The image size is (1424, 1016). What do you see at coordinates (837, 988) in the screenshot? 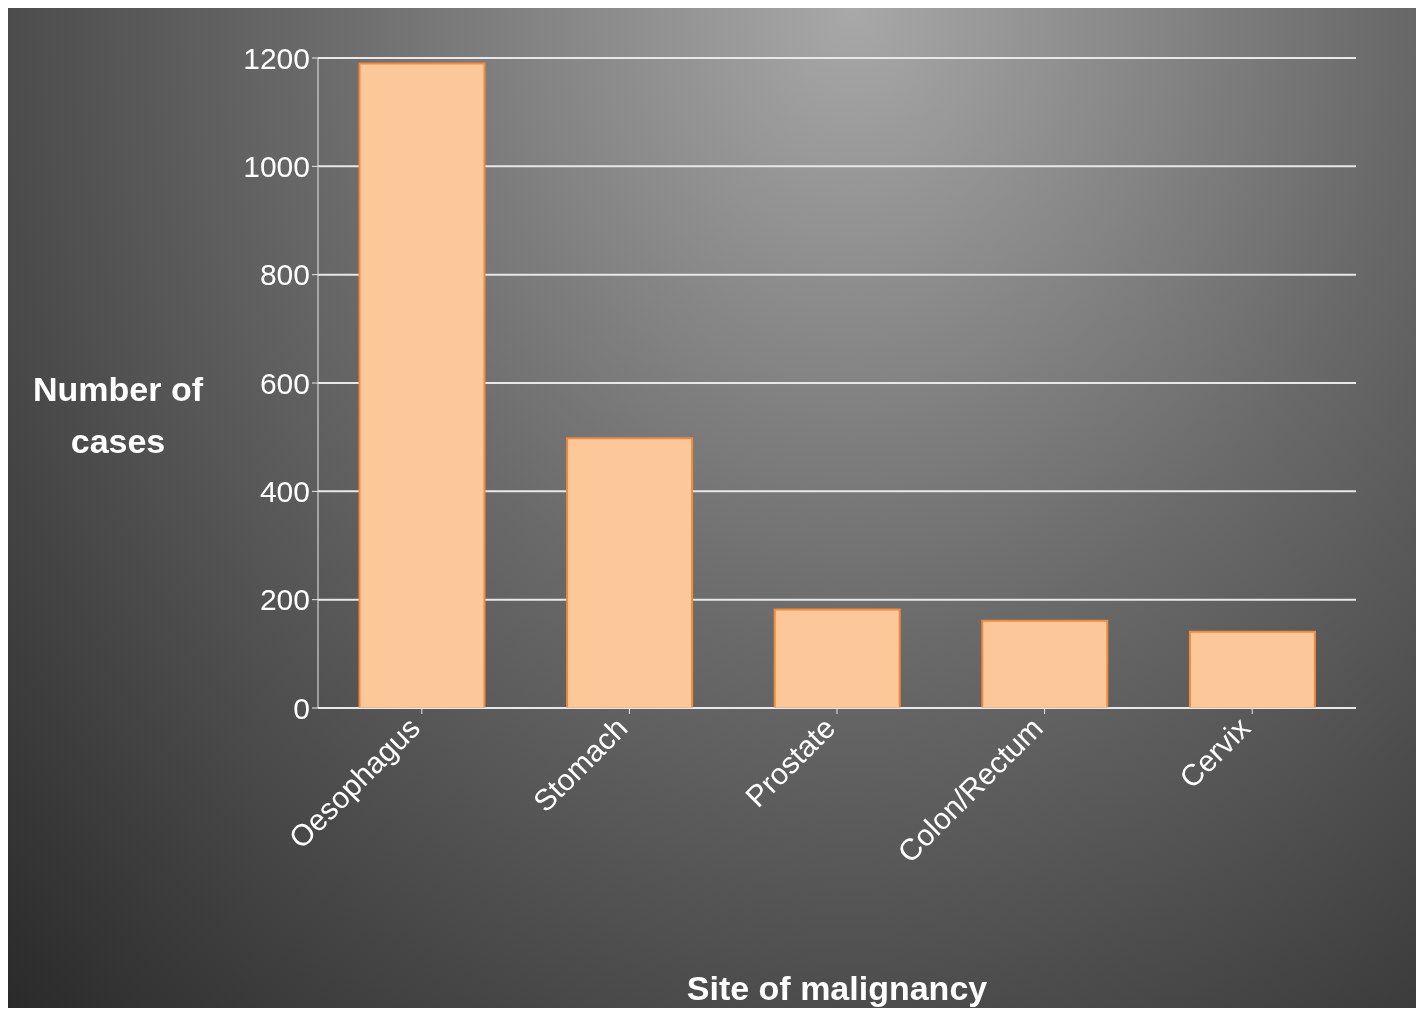
I see `x-axis-title: Site of malignancy` at bounding box center [837, 988].